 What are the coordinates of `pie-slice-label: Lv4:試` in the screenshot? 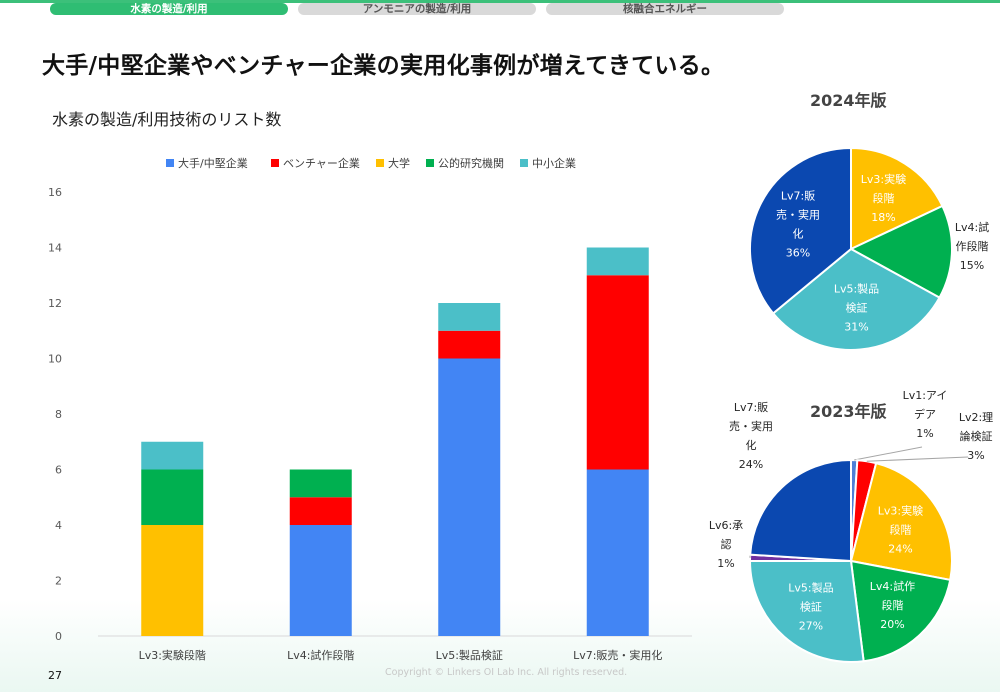 It's located at (972, 227).